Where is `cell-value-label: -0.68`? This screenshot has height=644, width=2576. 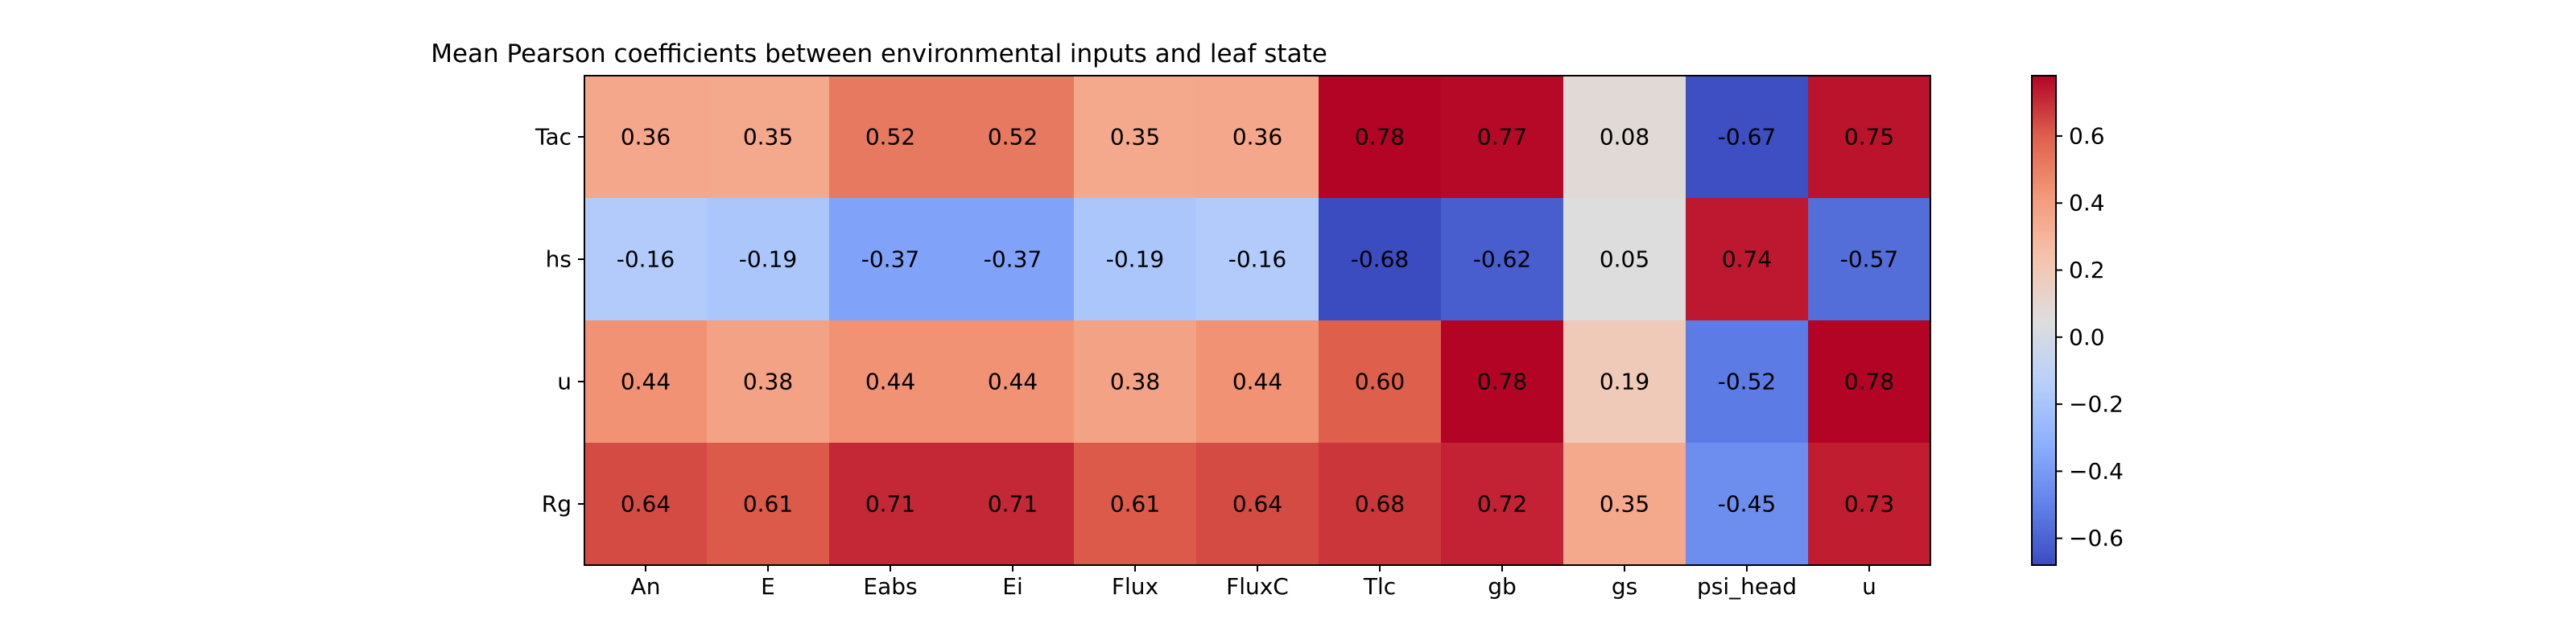 cell-value-label: -0.68 is located at coordinates (1380, 259).